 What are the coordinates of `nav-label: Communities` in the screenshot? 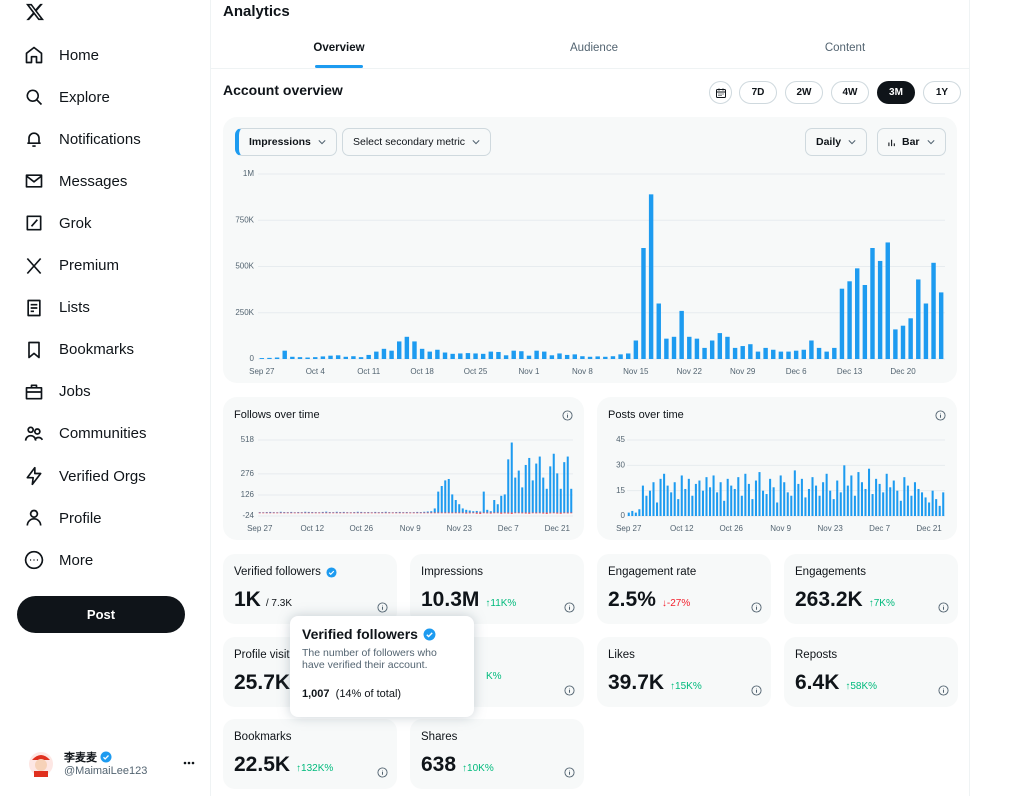 It's located at (103, 434).